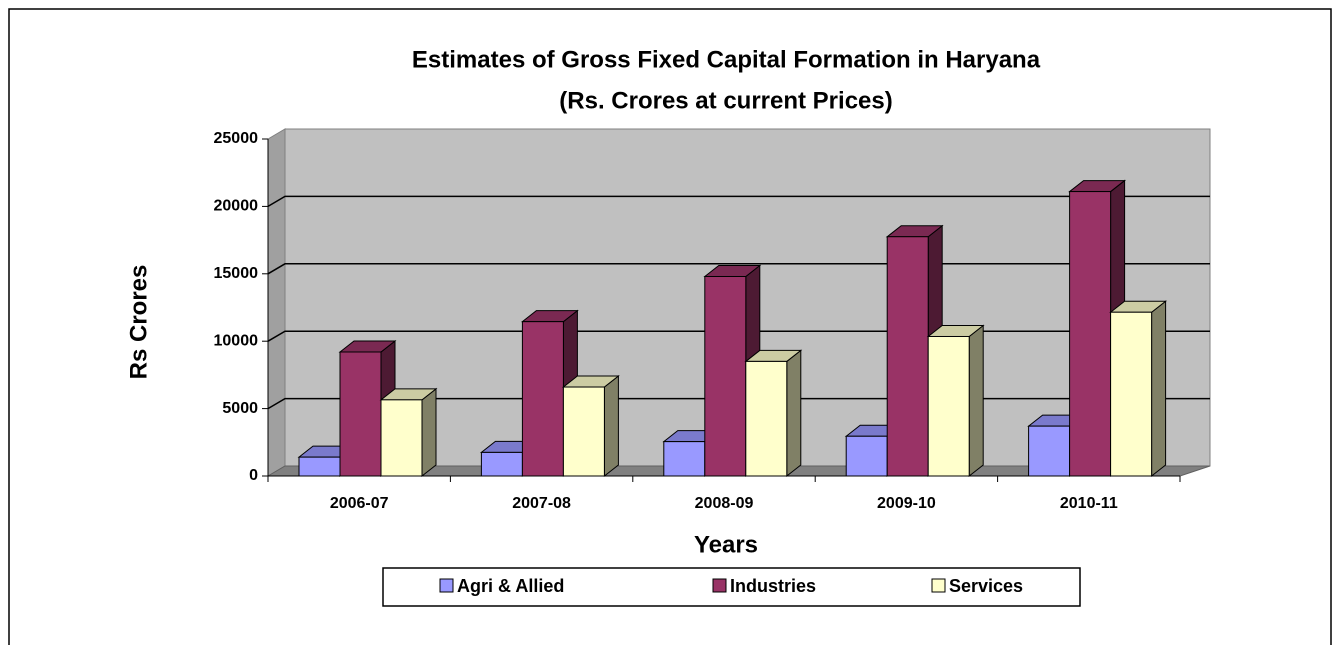  What do you see at coordinates (738, 201) in the screenshot?
I see `grid-line` at bounding box center [738, 201].